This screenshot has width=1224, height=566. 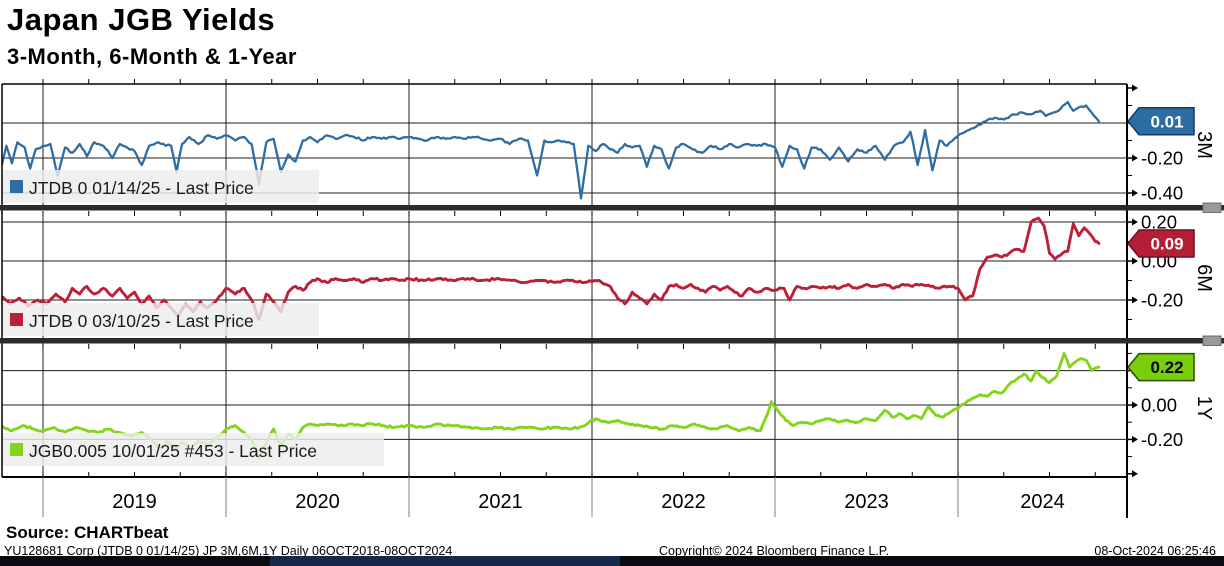 I want to click on legend-label: JGB0.005 10/01/25 #453 - Last Price, so click(x=173, y=451).